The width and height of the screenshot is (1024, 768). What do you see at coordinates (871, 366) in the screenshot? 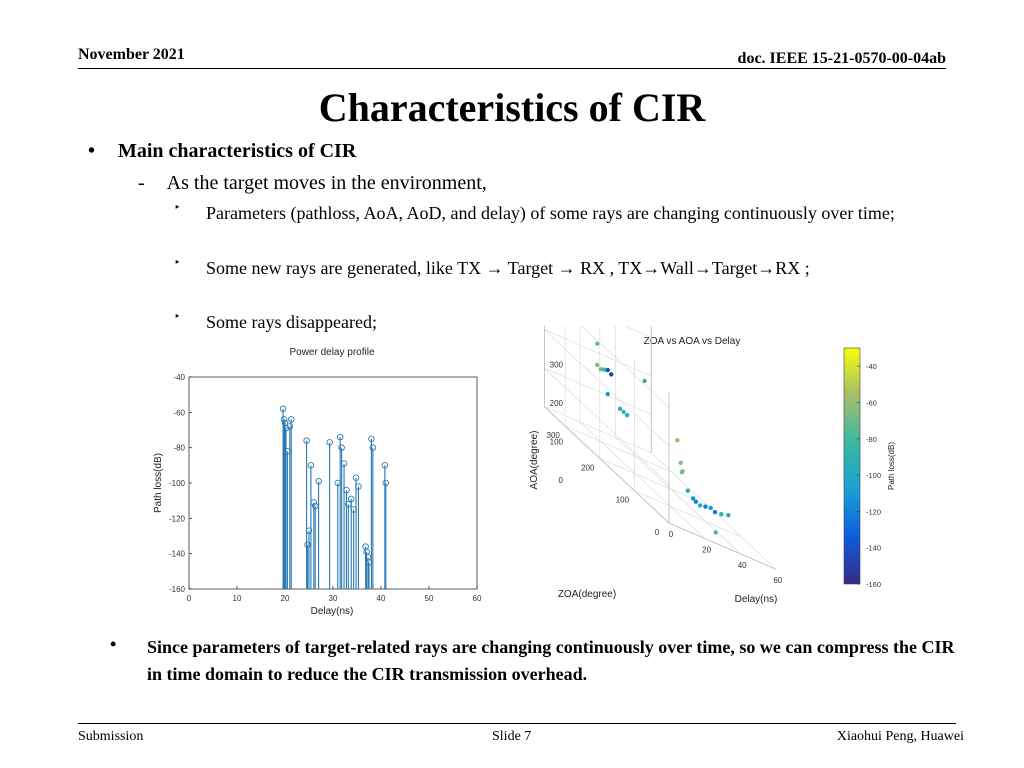
I see `colorbar-tick-label: -40` at bounding box center [871, 366].